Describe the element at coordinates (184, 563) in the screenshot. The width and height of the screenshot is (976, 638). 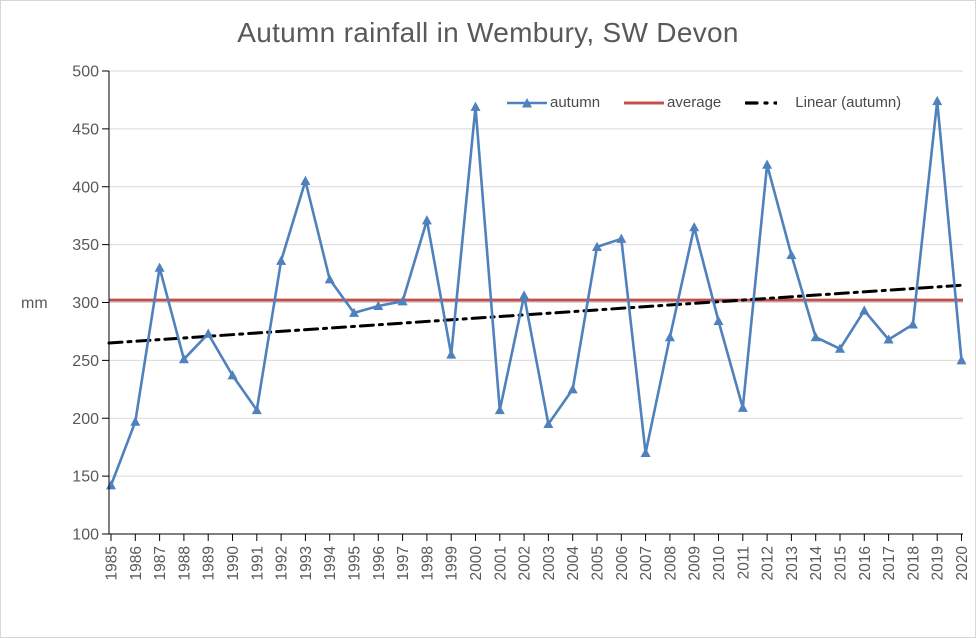
I see `x-tick-label-1988: 1988` at that location.